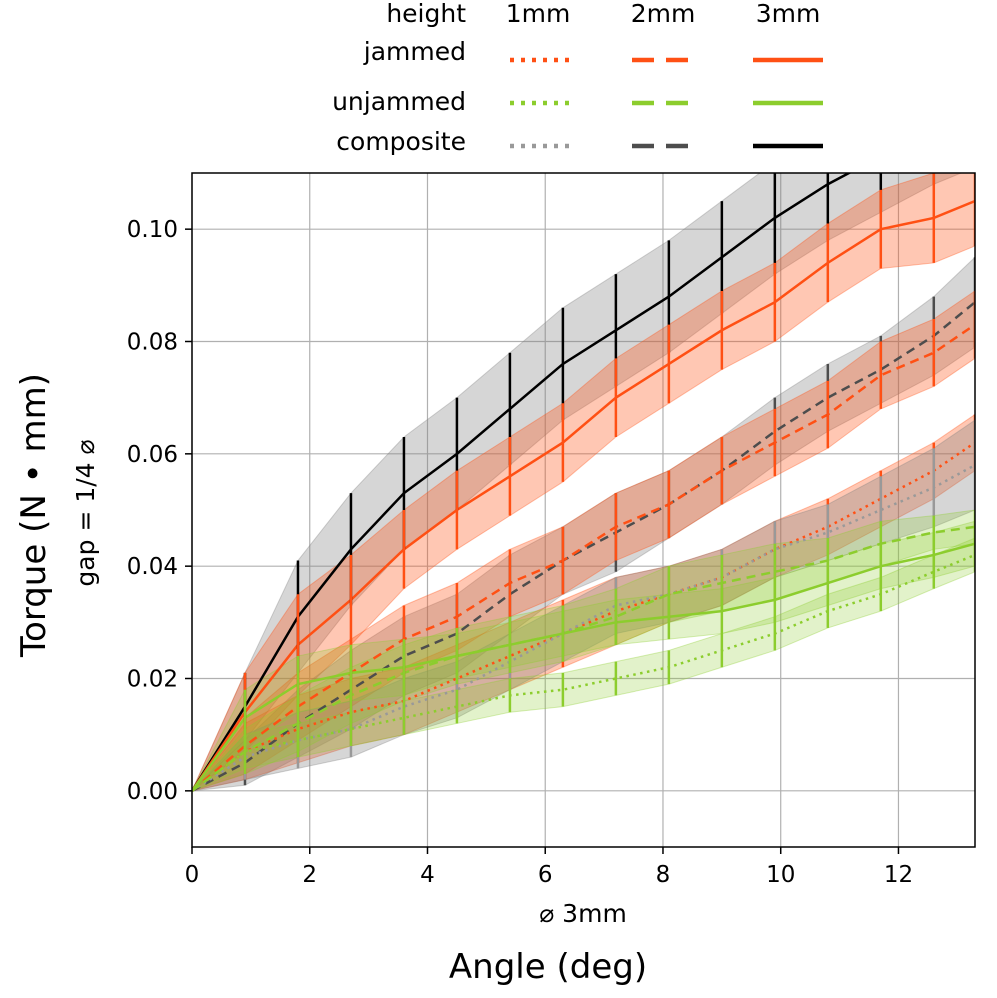  Describe the element at coordinates (548, 967) in the screenshot. I see `x-axis-title: Angle (deg)` at that location.